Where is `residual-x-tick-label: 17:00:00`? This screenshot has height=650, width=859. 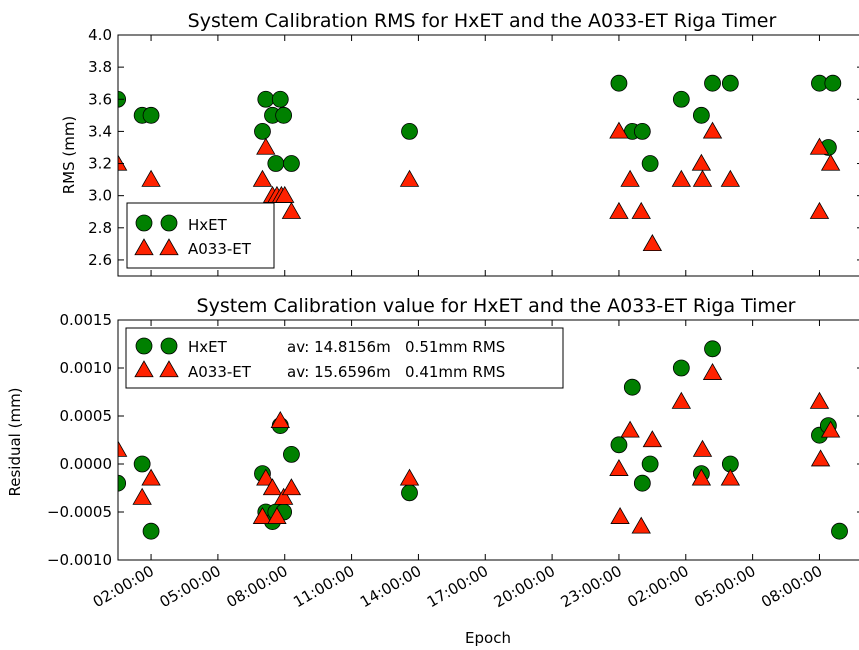
residual-x-tick-label: 17:00:00 is located at coordinates (457, 586).